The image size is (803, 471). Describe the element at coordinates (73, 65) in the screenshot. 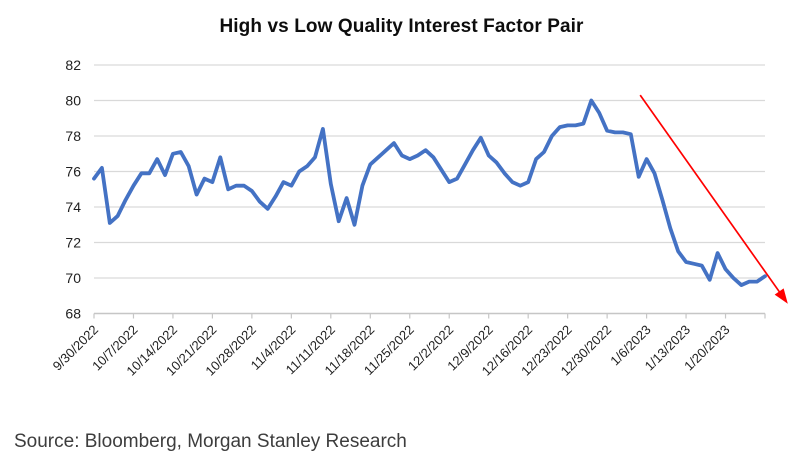

I see `svg-text: 82` at that location.